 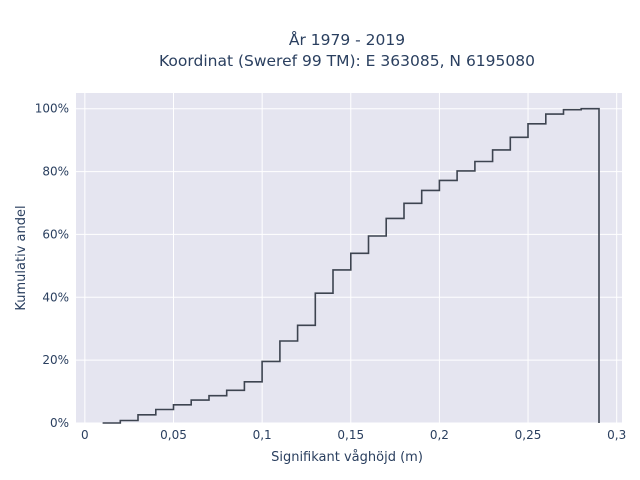 I want to click on y-tick-label: 80%, so click(x=55, y=172).